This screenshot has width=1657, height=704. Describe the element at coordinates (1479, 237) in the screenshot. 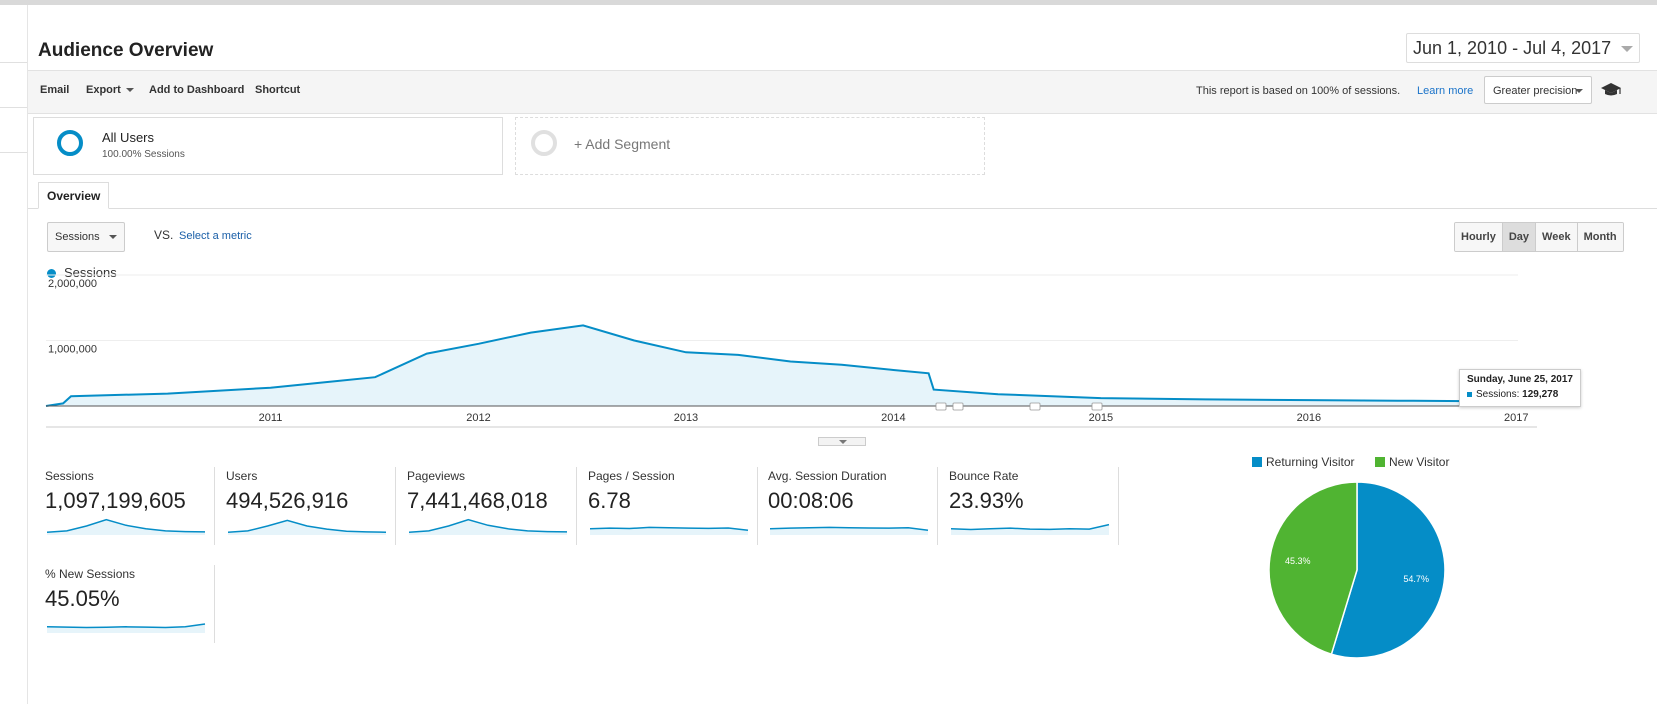

I see `timegroup-hourly-button: Hourly` at that location.